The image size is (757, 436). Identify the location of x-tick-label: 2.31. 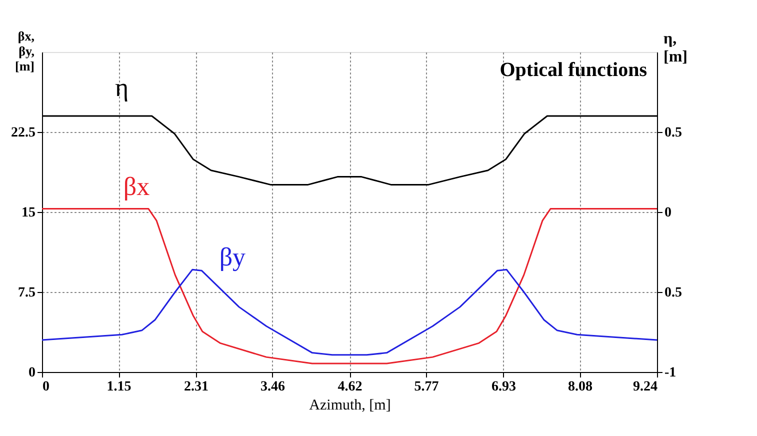
(196, 387).